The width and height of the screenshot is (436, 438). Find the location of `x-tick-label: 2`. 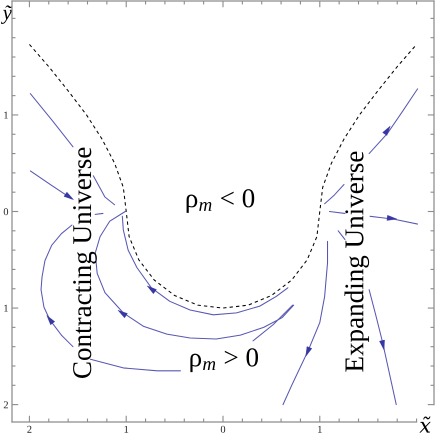

x-tick-label: 2 is located at coordinates (29, 429).